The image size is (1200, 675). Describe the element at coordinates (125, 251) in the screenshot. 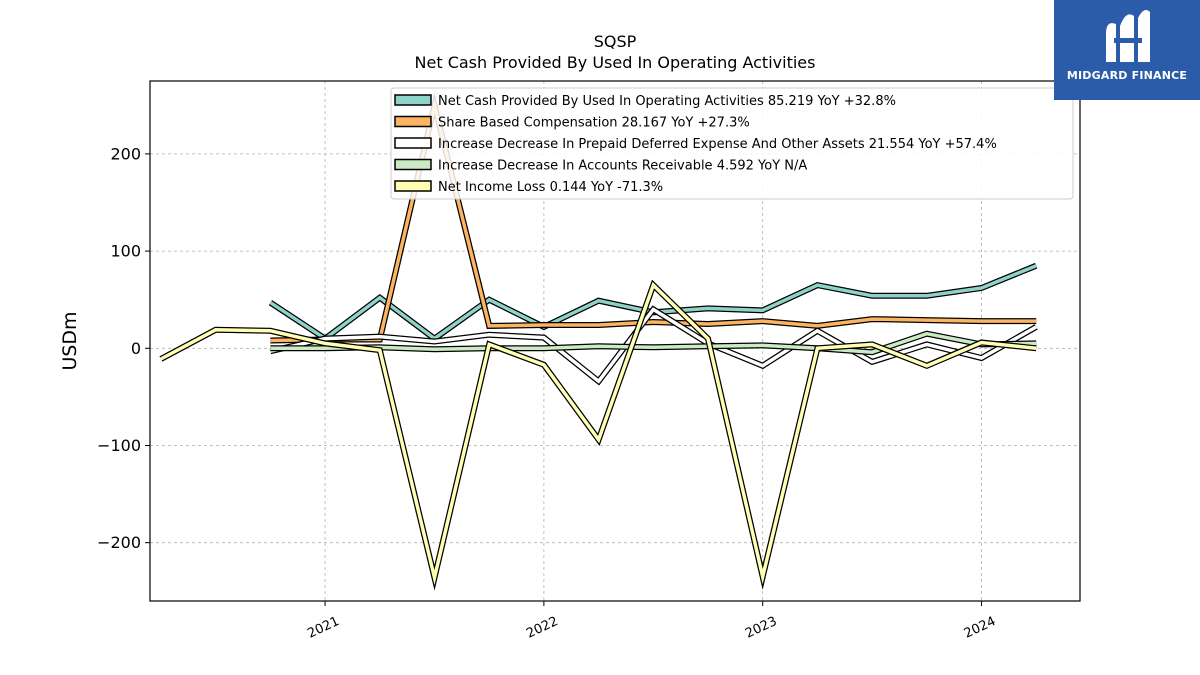

I see `y-tick-label: 100` at that location.